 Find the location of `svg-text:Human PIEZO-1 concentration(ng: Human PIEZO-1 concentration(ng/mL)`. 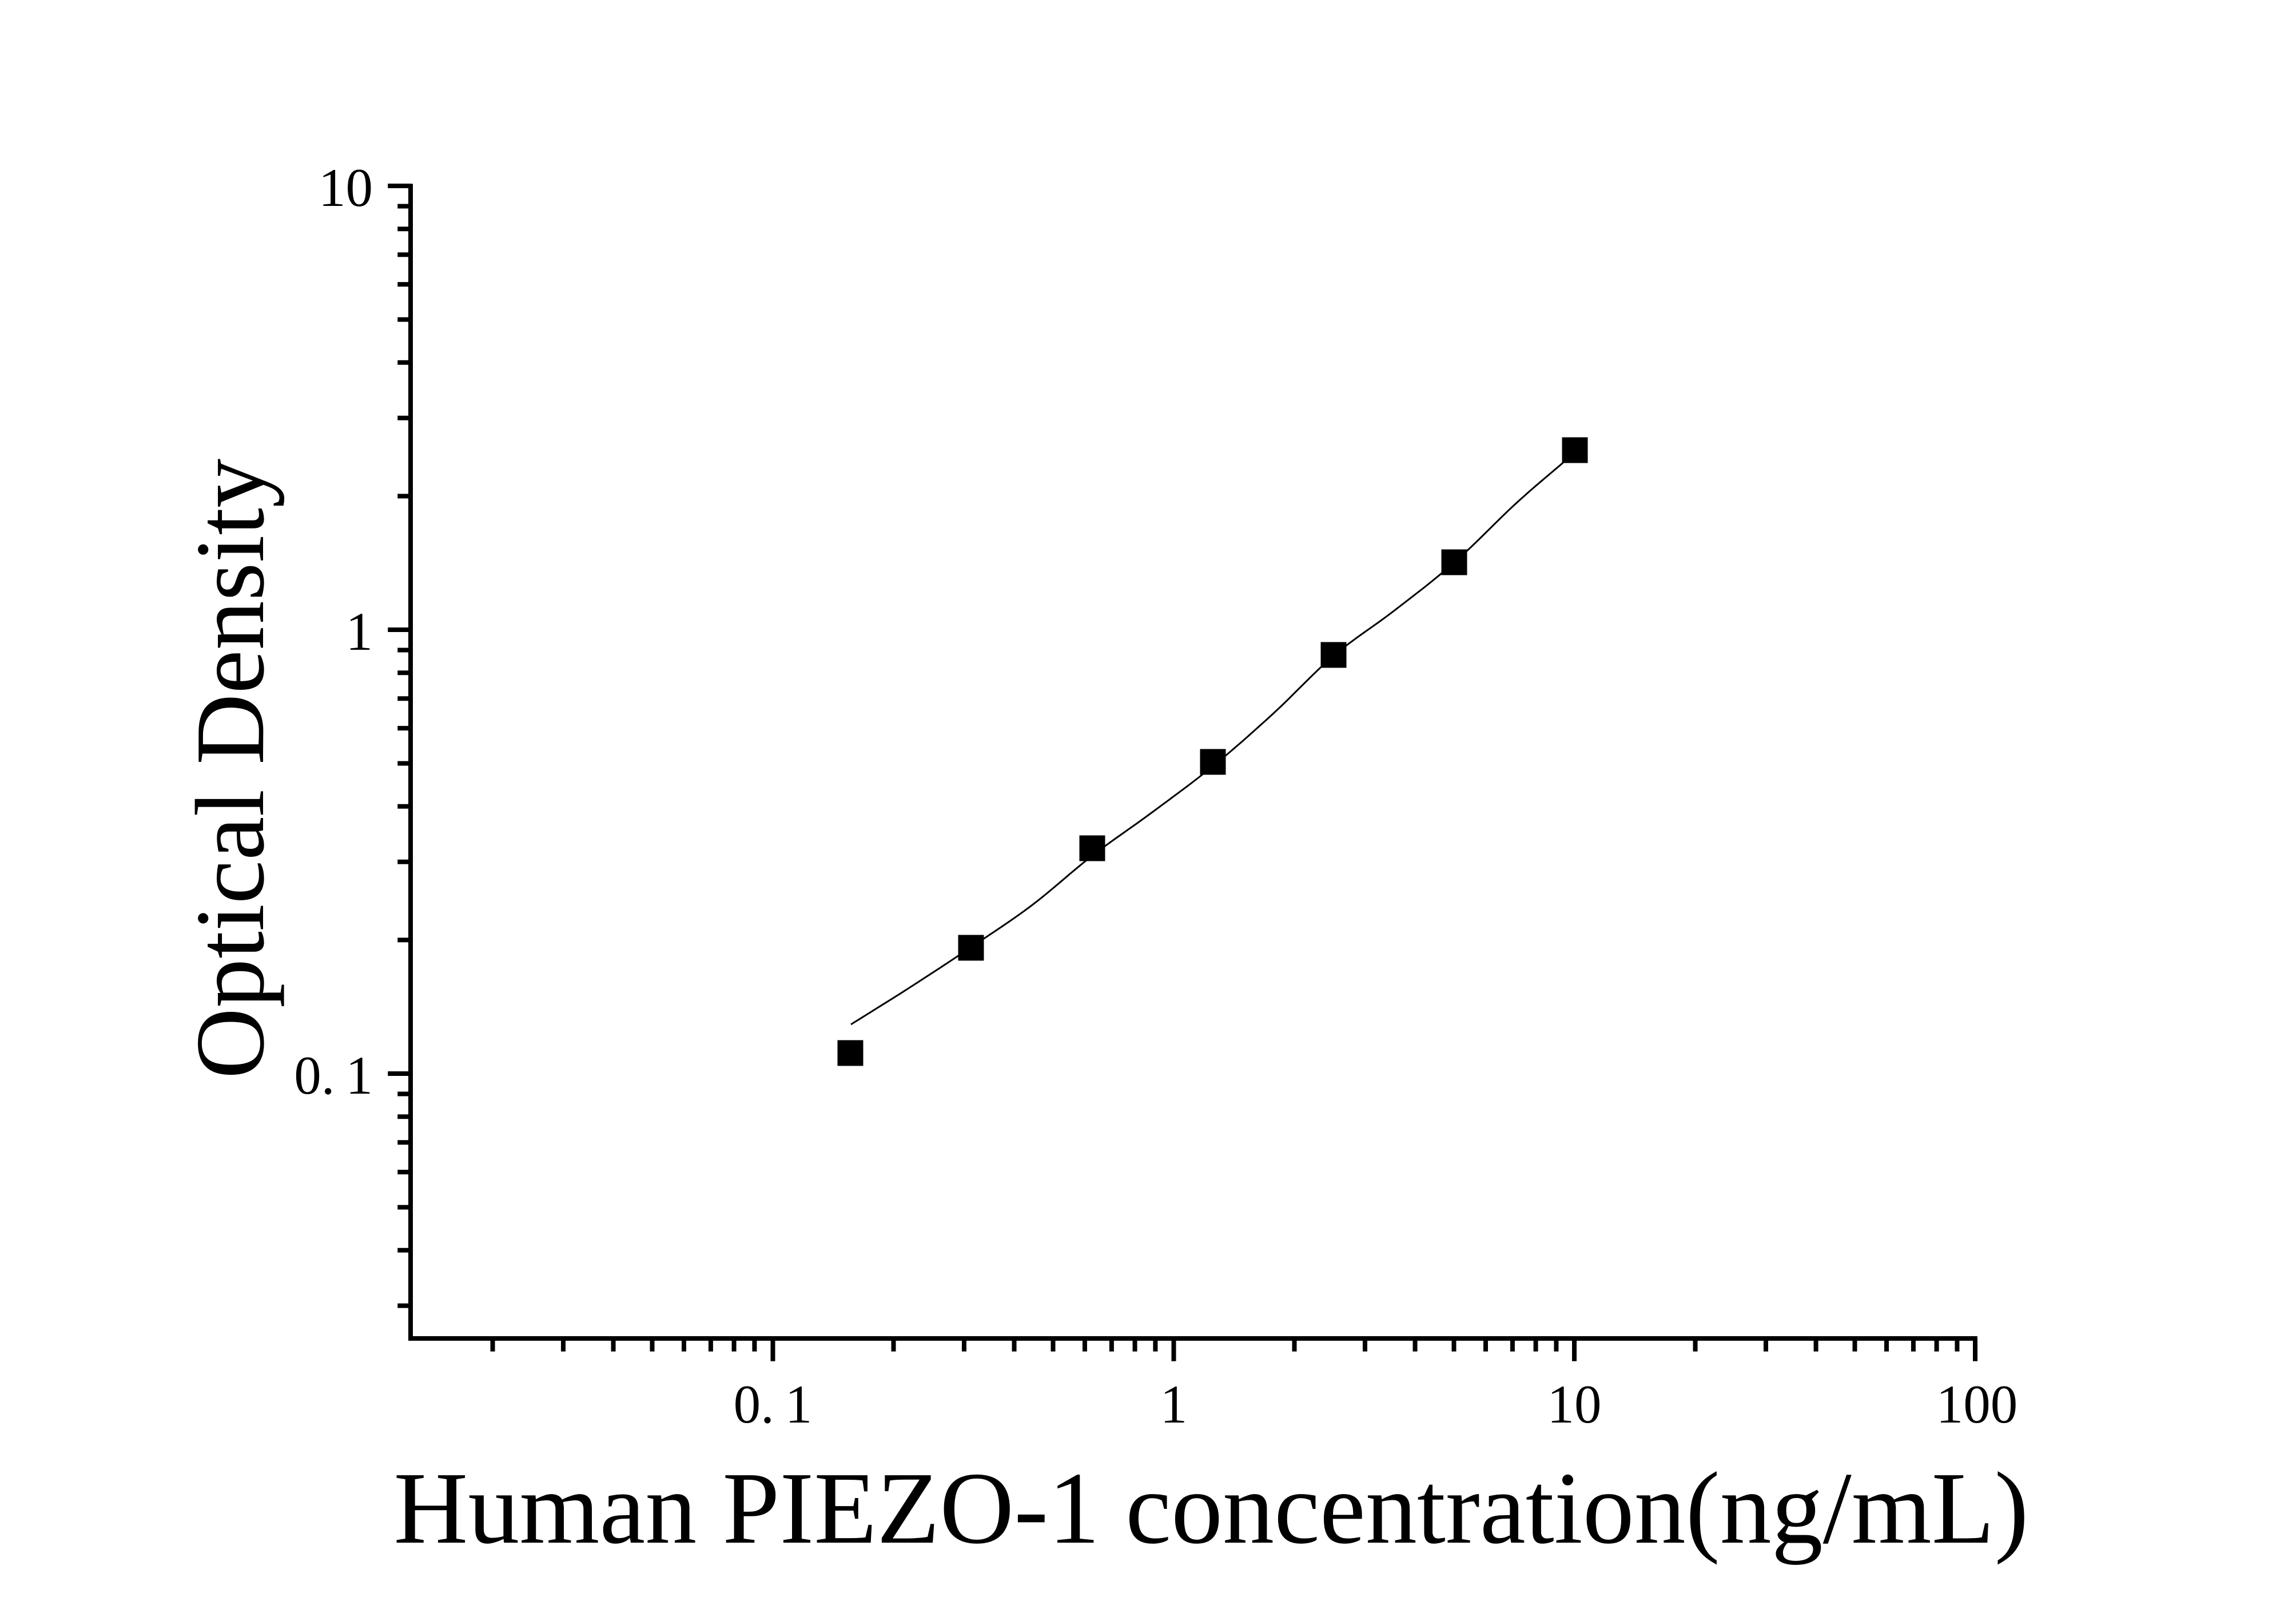

svg-text:Human PIEZO-1 concentration(ng: Human PIEZO-1 concentration(ng/mL) is located at coordinates (1210, 1508).